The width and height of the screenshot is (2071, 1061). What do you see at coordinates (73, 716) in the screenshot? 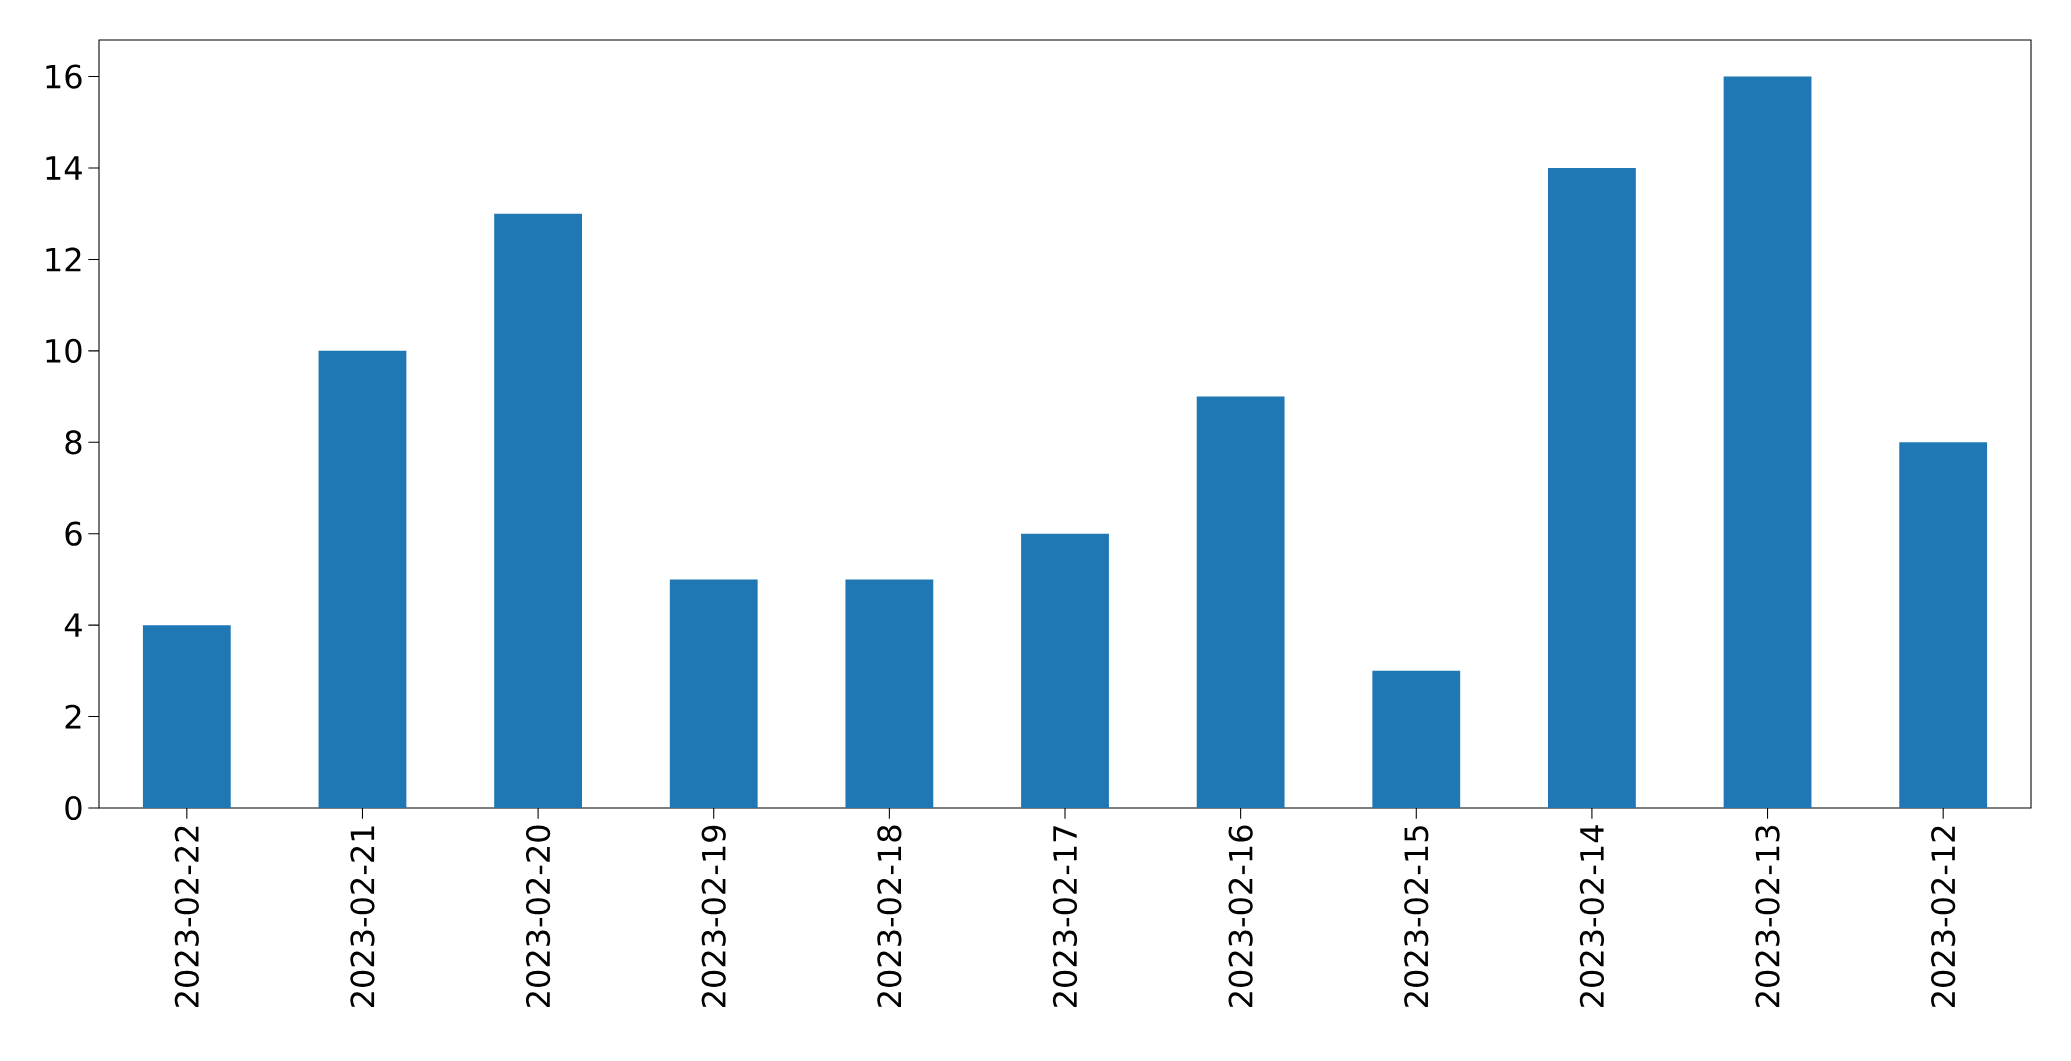
I see `y-tick-label: 2` at bounding box center [73, 716].